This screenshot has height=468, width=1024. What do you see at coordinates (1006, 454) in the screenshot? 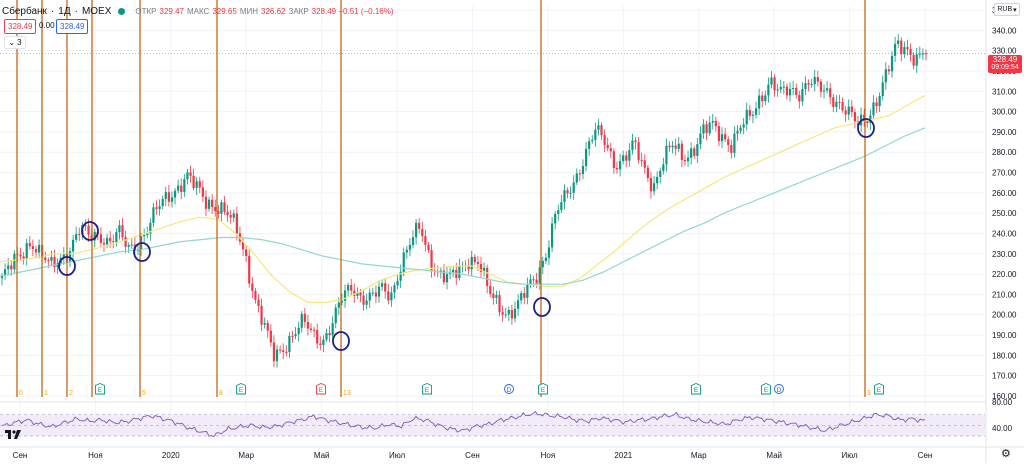
I see `gear-icon: ⚙` at bounding box center [1006, 454].